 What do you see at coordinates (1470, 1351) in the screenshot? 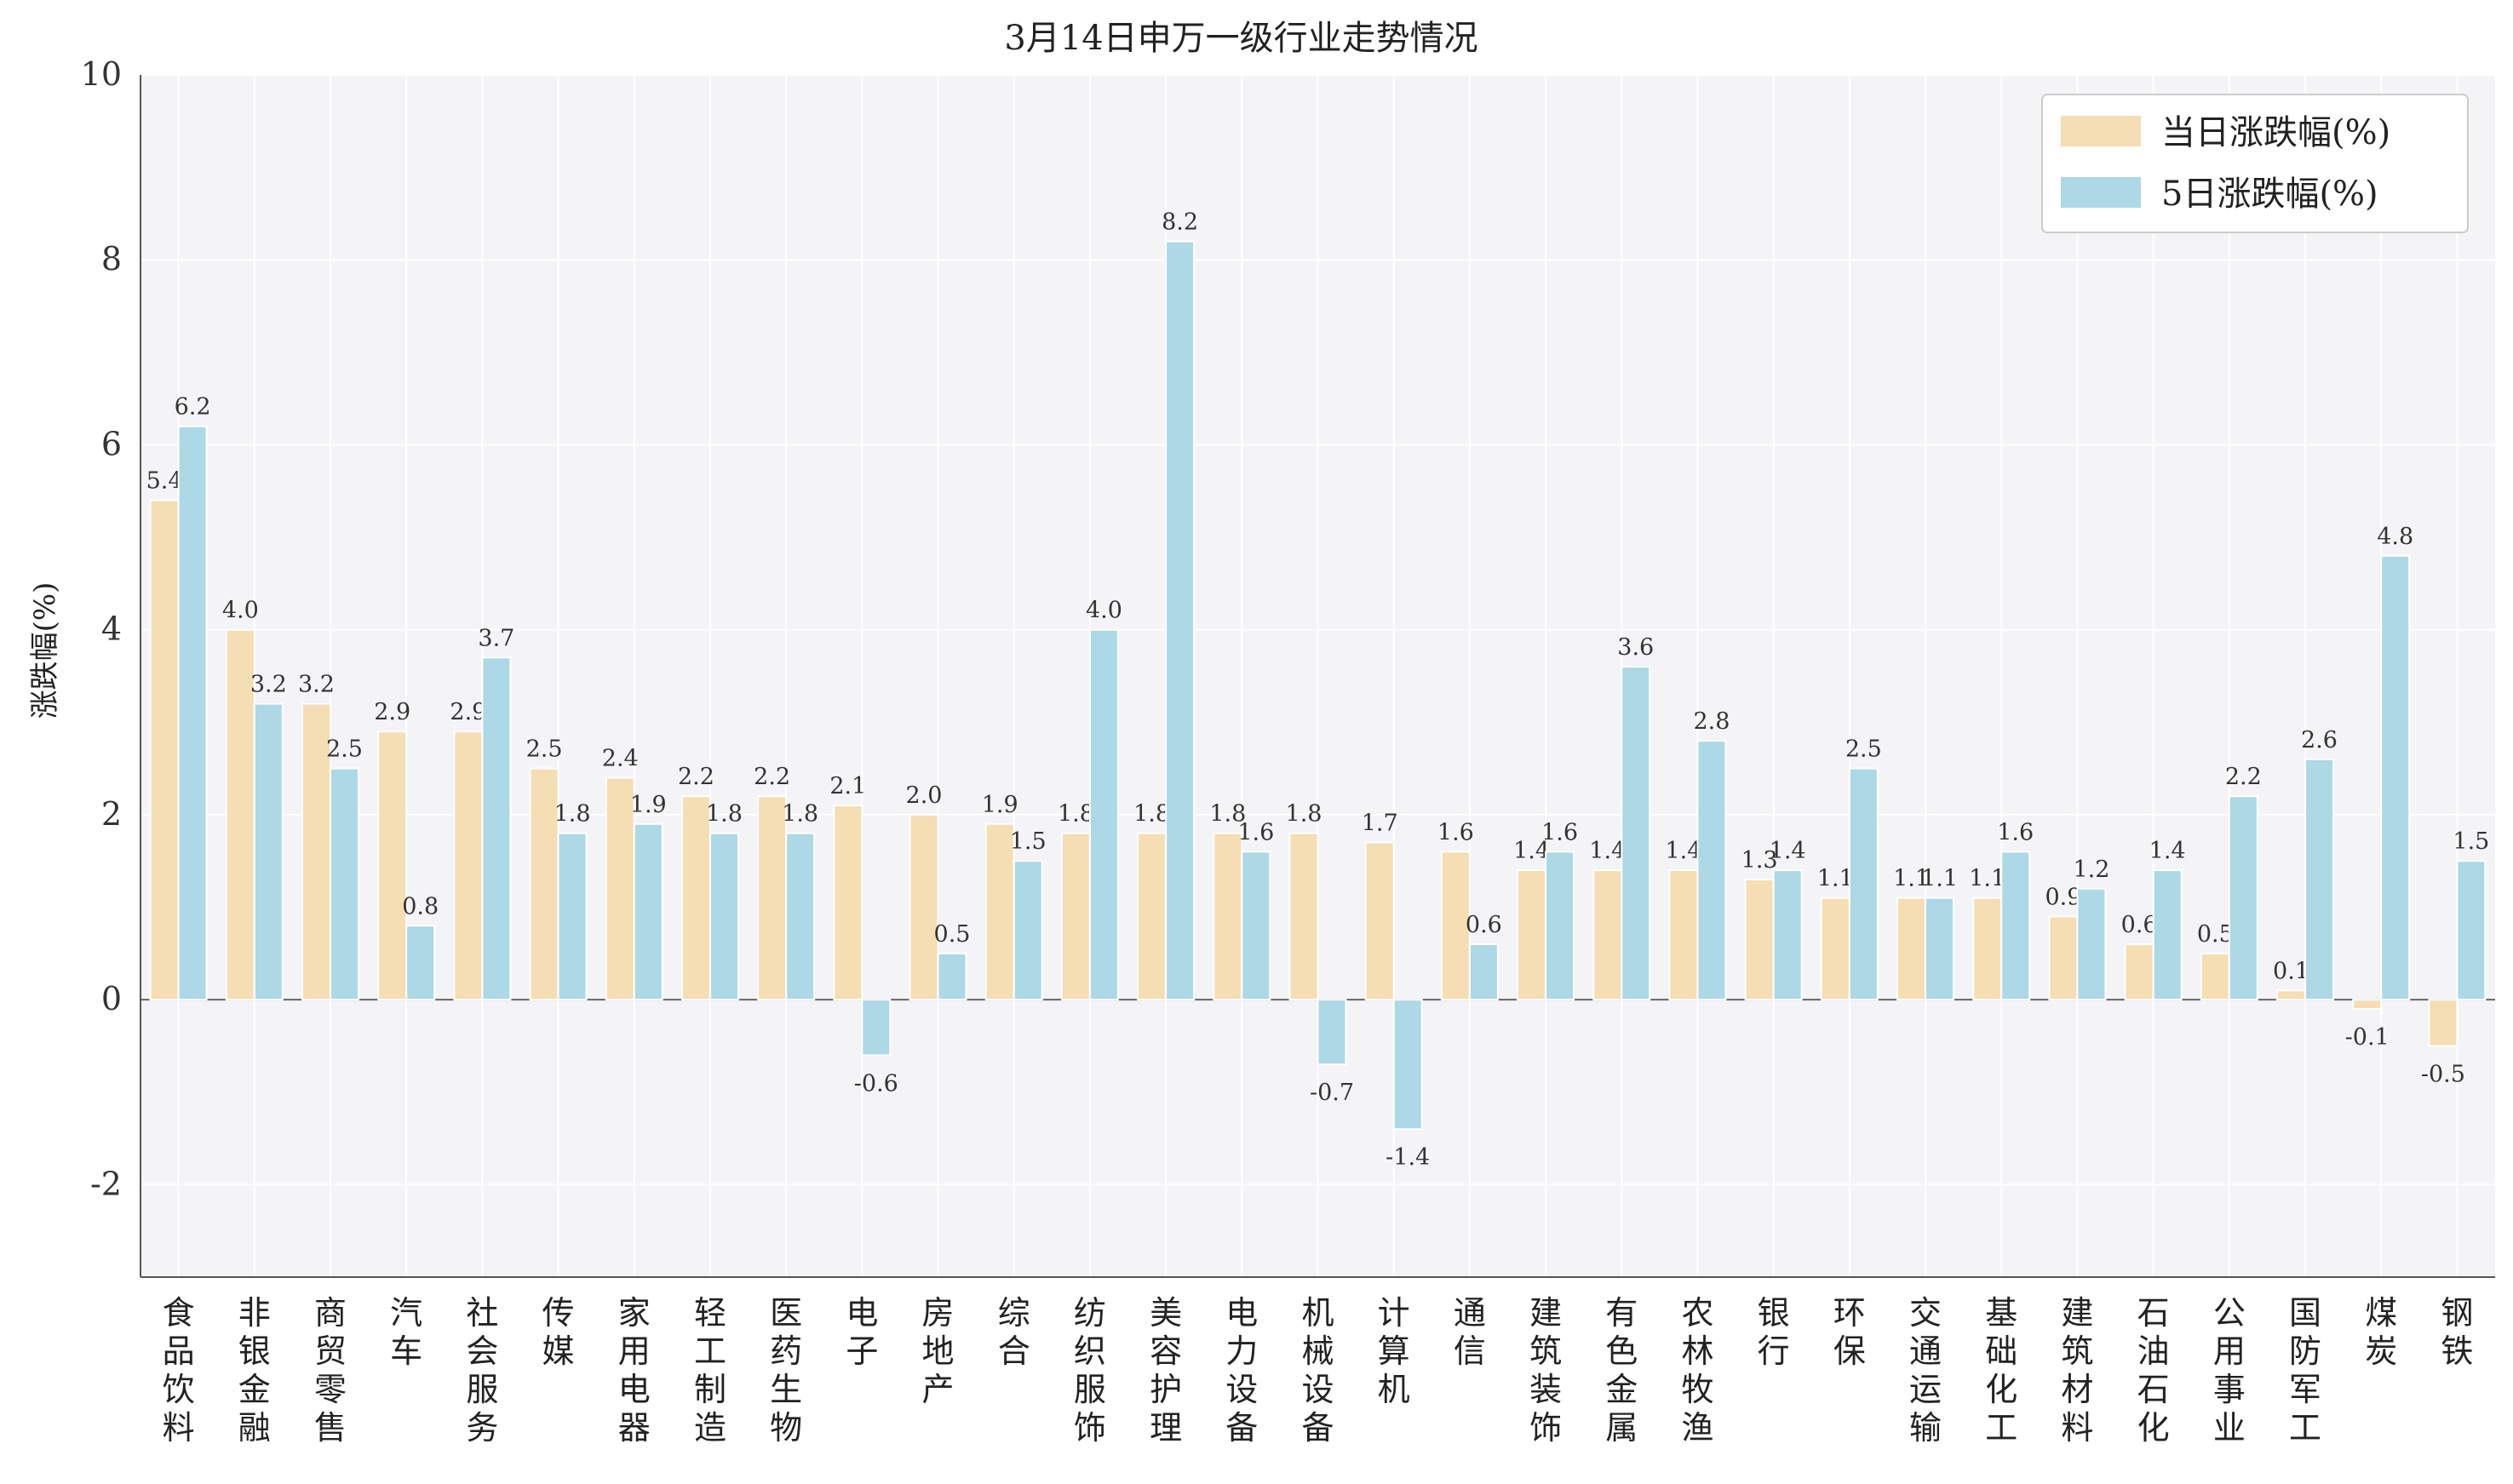
I see `x-tick-label-char: 信` at bounding box center [1470, 1351].